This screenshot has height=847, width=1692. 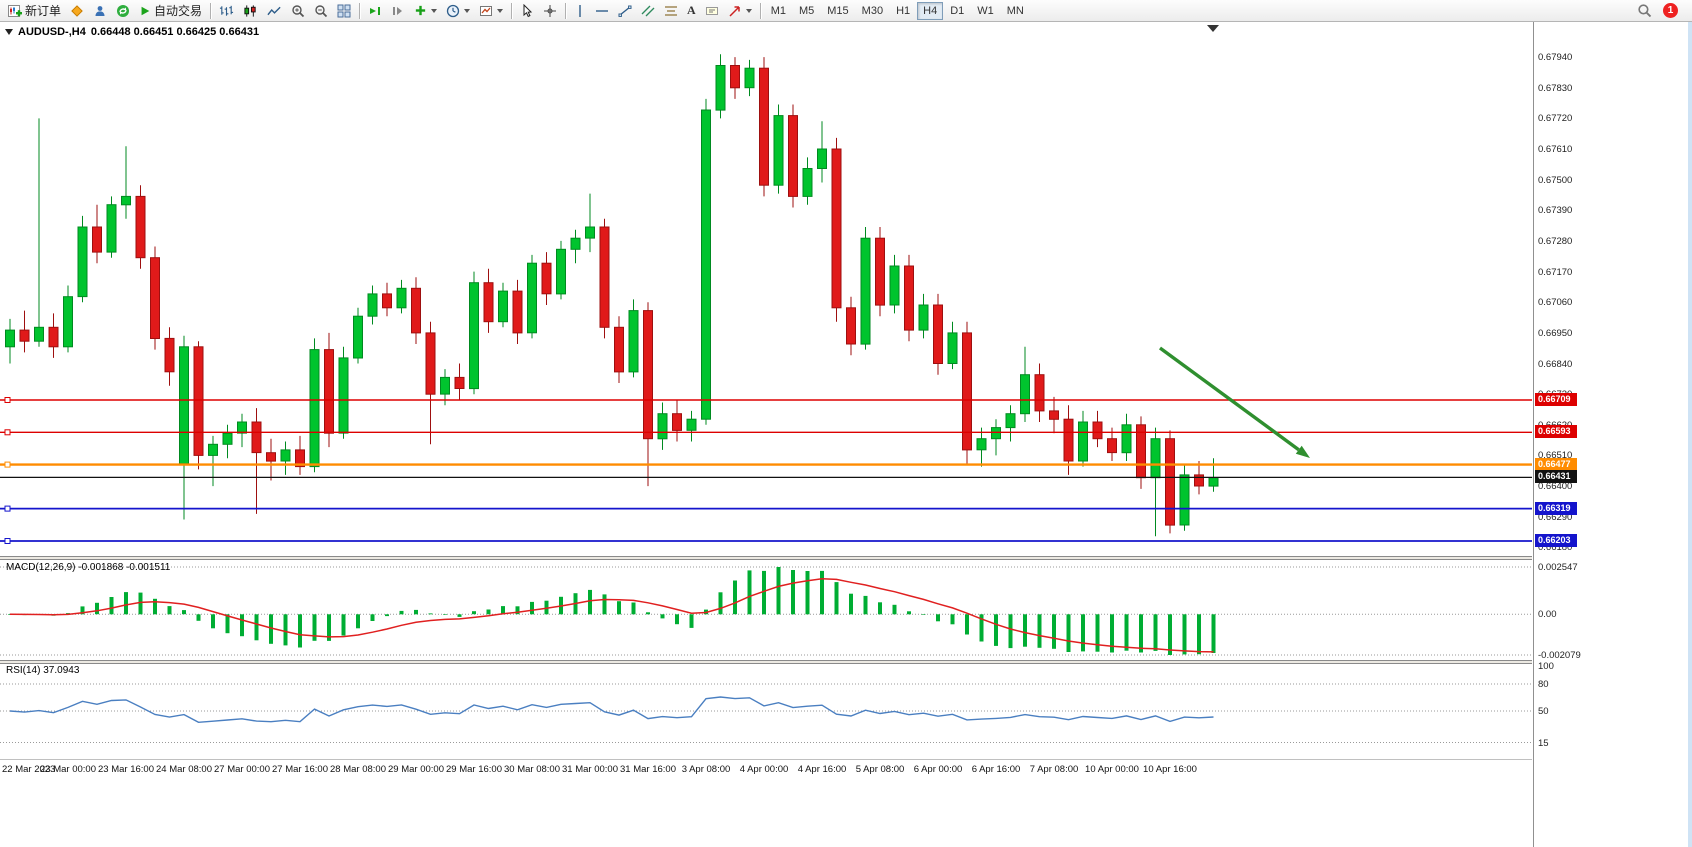 I want to click on new-order-button: 新订单, so click(x=34, y=11).